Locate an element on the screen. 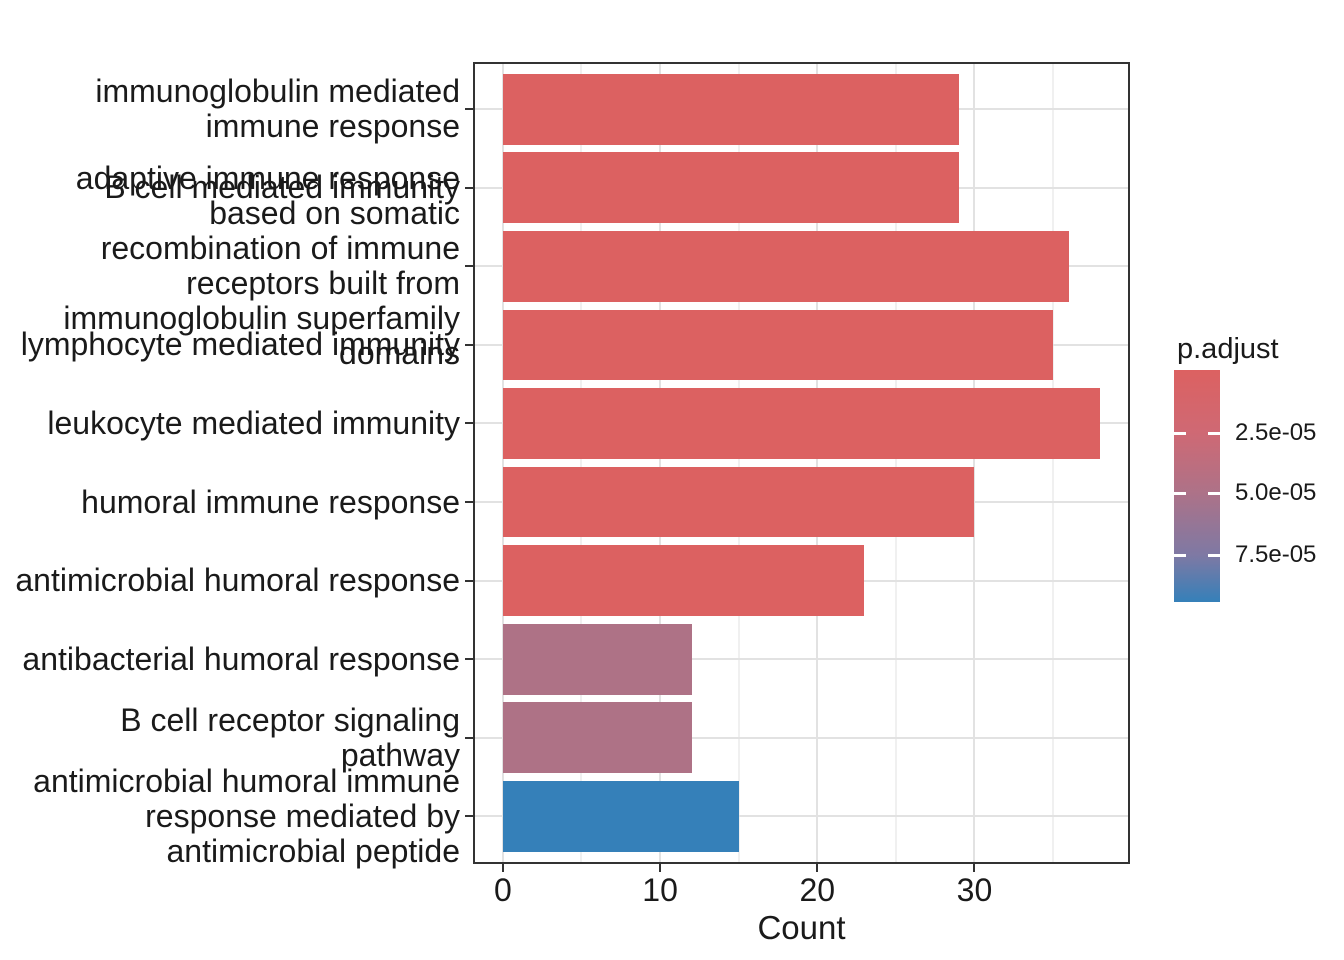 The image size is (1344, 960). x-axis-tick-label: 0 is located at coordinates (502, 890).